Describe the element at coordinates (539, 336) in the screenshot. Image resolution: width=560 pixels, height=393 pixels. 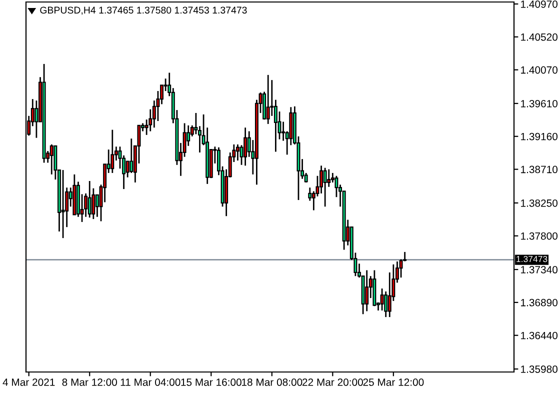
I see `y-tick-label: 1.36440` at that location.